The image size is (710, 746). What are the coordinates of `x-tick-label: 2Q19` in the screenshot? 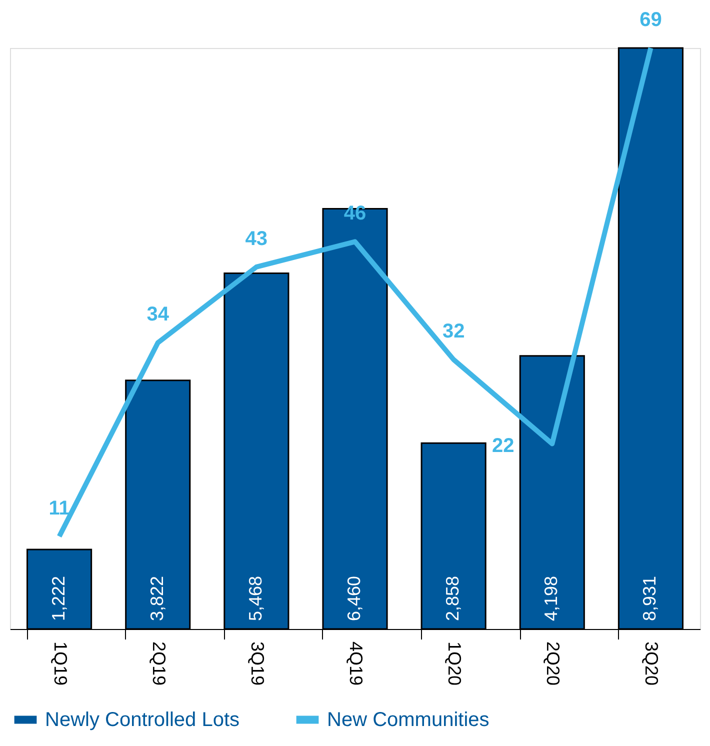 It's located at (158, 664).